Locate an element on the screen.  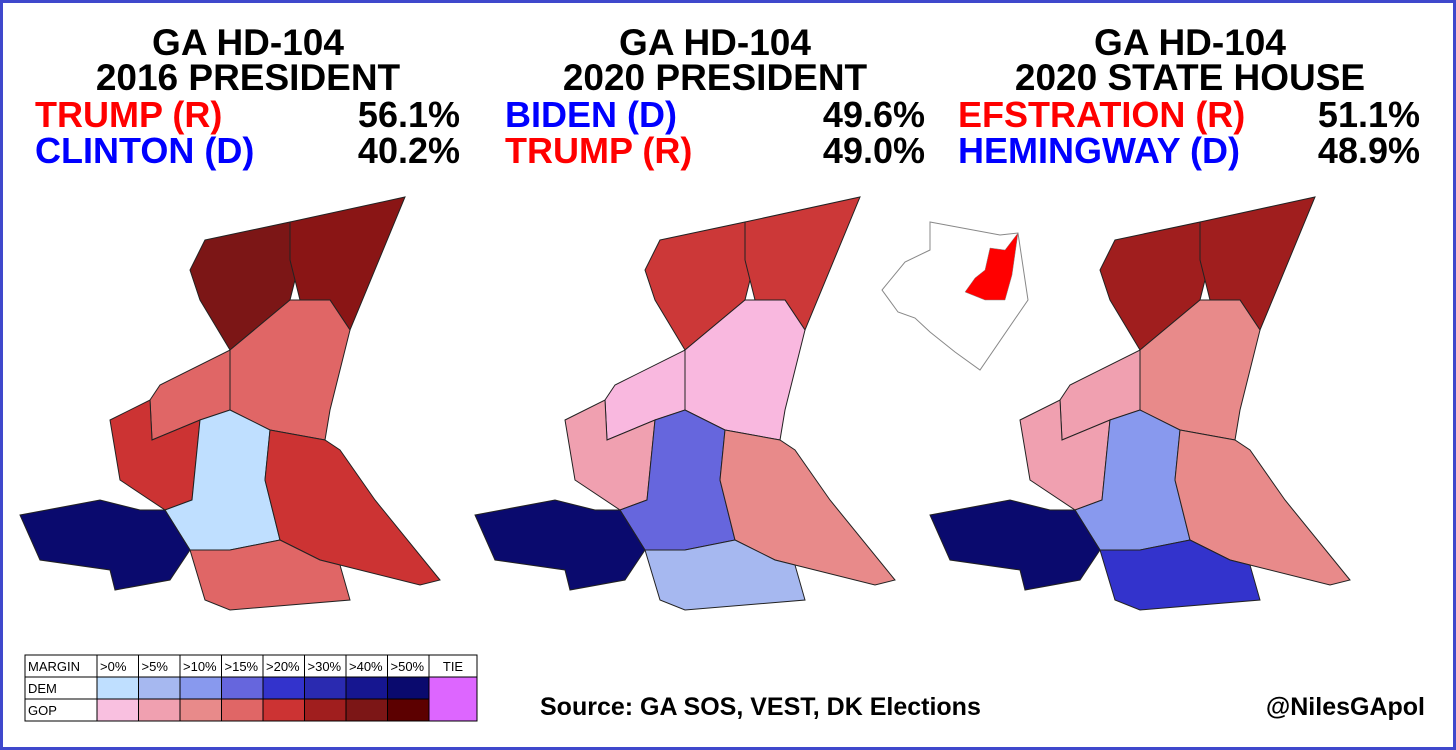
panel-subtitle: 2020 STATE HOUSE is located at coordinates (1190, 77).